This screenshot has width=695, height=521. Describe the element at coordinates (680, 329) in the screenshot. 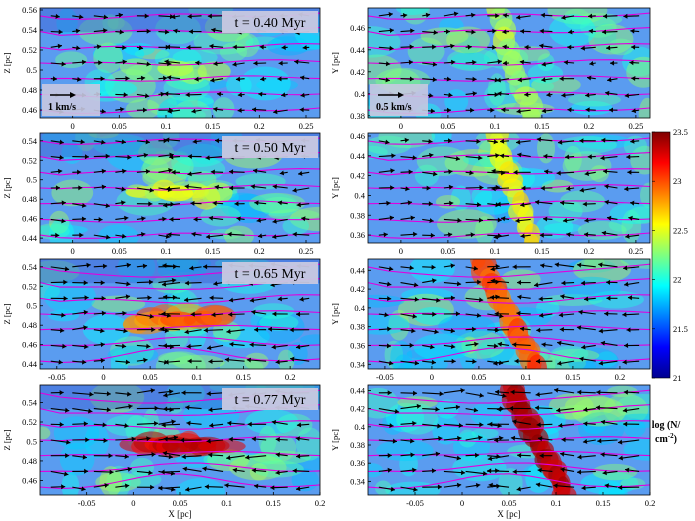

I see `colorbar-tick-label: 21.5` at that location.